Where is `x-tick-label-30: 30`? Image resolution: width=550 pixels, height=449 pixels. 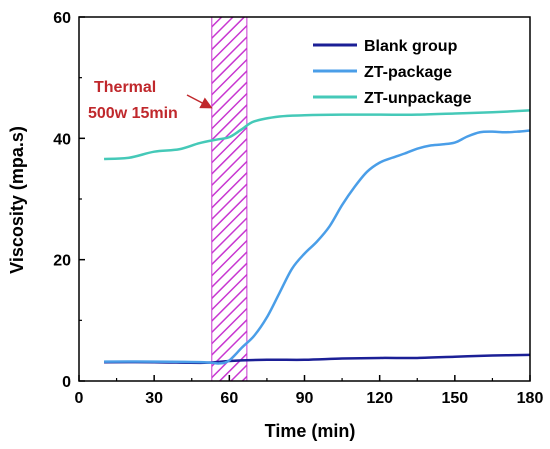 x-tick-label-30: 30 is located at coordinates (154, 398).